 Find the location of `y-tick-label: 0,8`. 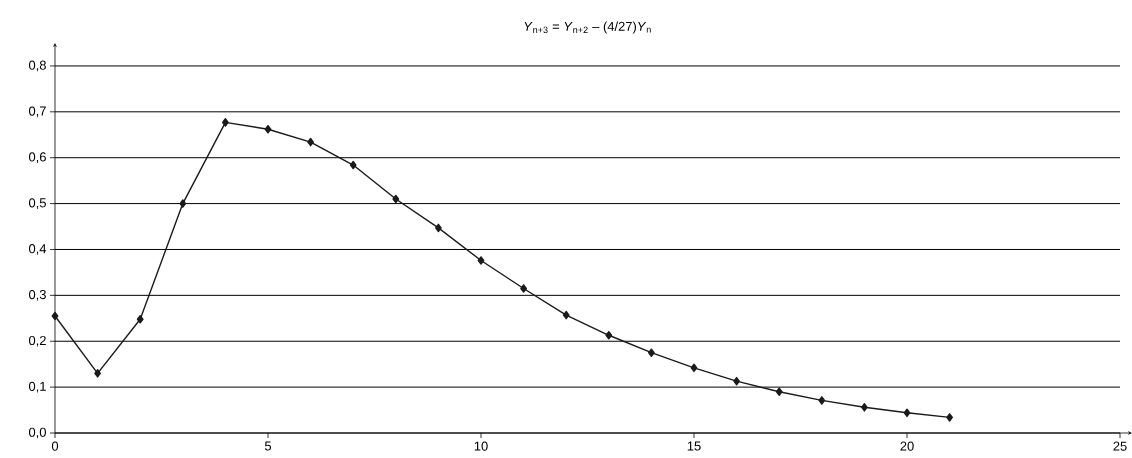

y-tick-label: 0,8 is located at coordinates (37, 66).